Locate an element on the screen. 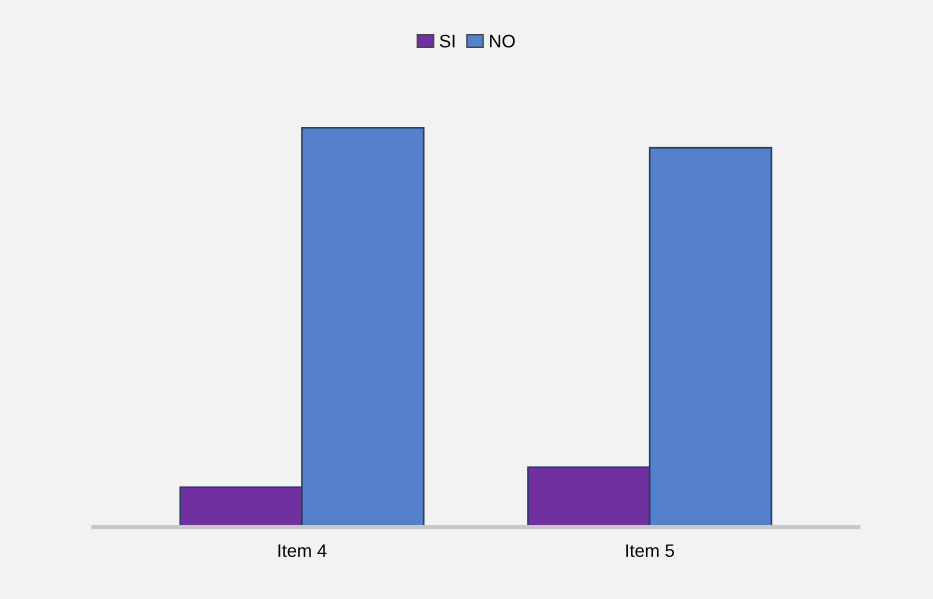  legend-label: NO is located at coordinates (502, 41).